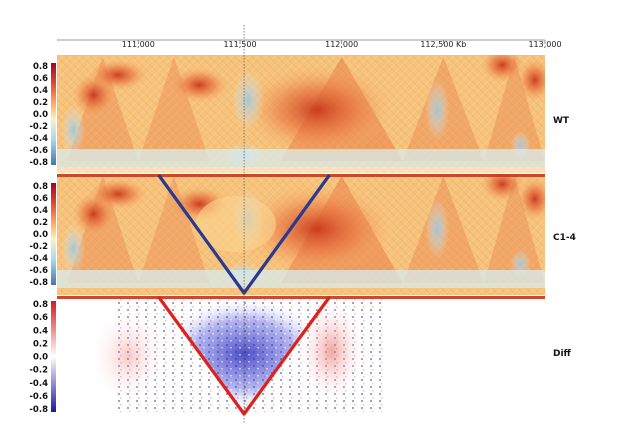  Describe the element at coordinates (309, 44) in the screenshot. I see `x-axis: 111,000 111,500 112,000 112,500 Kb 113,000` at that location.